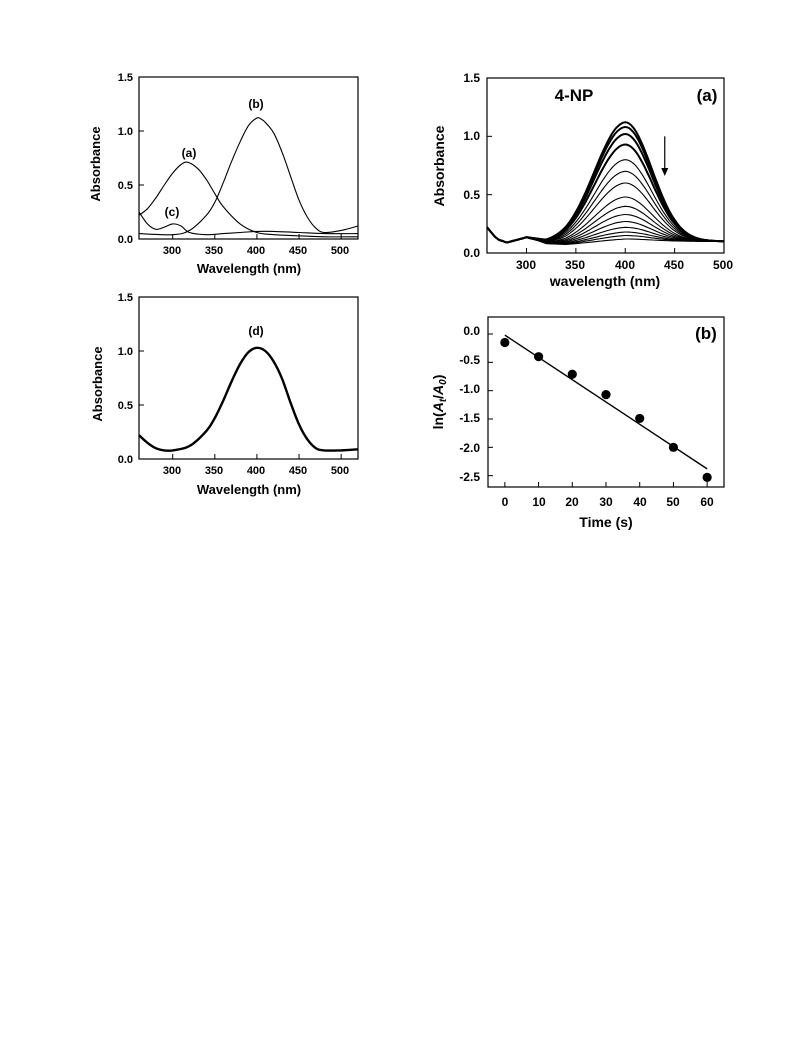 Image resolution: width=793 pixels, height=1057 pixels. I want to click on ytick-label: -2.5, so click(469, 477).